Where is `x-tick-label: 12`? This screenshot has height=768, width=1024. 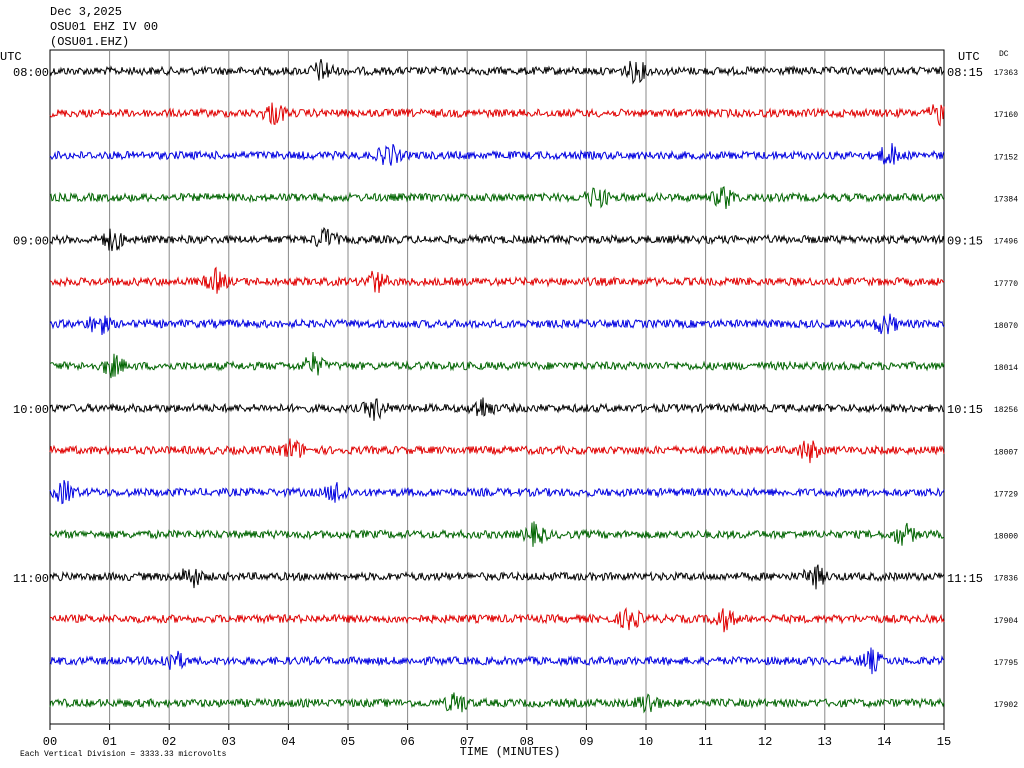
x-tick-label: 12 is located at coordinates (765, 742).